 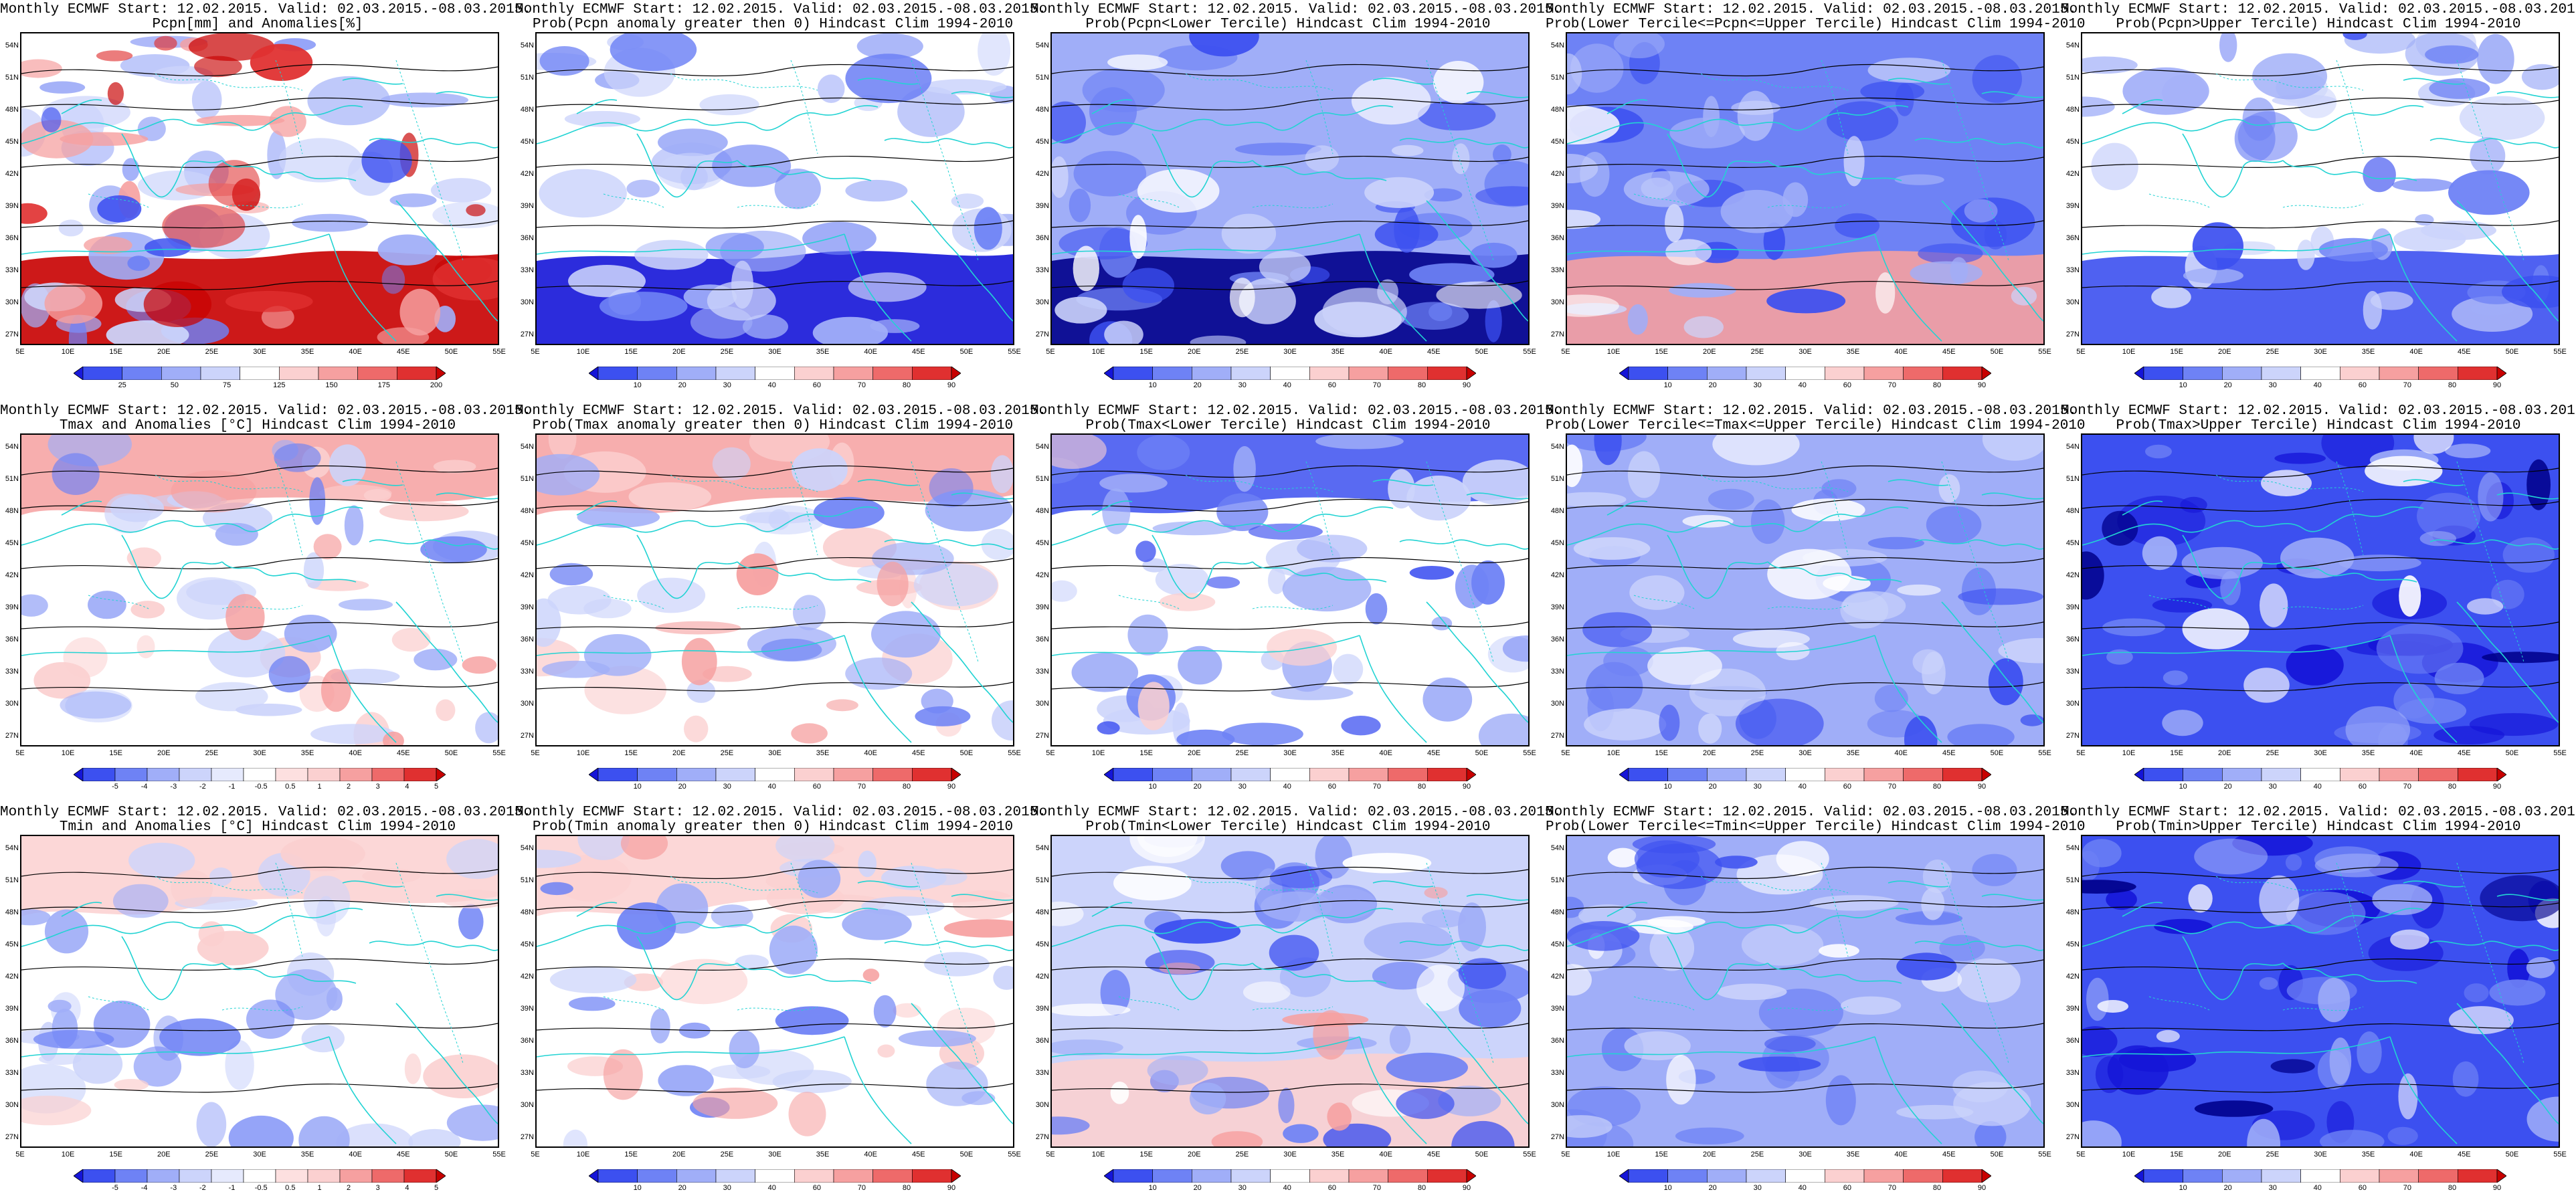 What do you see at coordinates (2452, 787) in the screenshot?
I see `colorbar-tick-label: 80` at bounding box center [2452, 787].